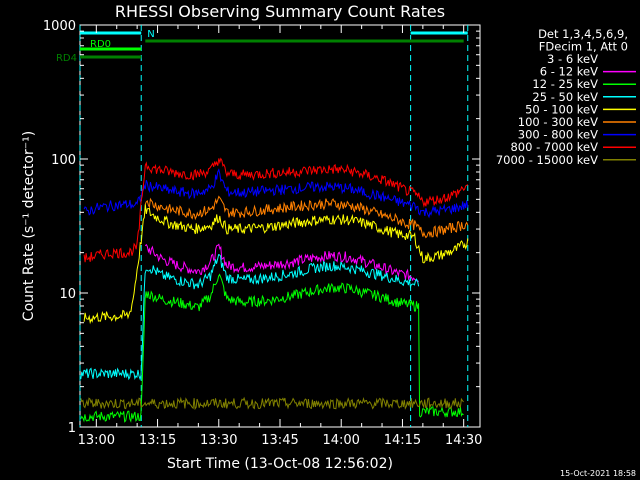 The image size is (640, 480). I want to click on x-tick-label: 14:00, so click(340, 440).